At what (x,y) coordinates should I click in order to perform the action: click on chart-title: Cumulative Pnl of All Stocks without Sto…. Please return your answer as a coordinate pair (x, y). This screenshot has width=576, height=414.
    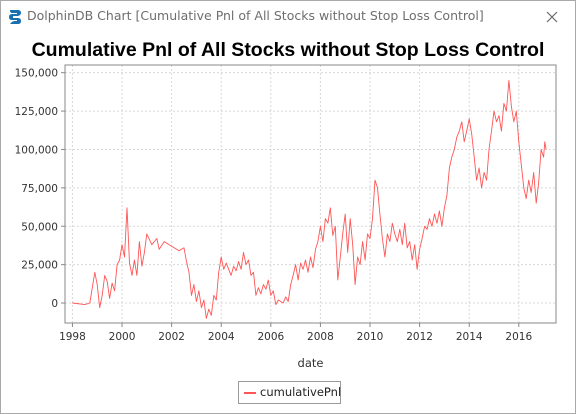
    Looking at the image, I should click on (288, 50).